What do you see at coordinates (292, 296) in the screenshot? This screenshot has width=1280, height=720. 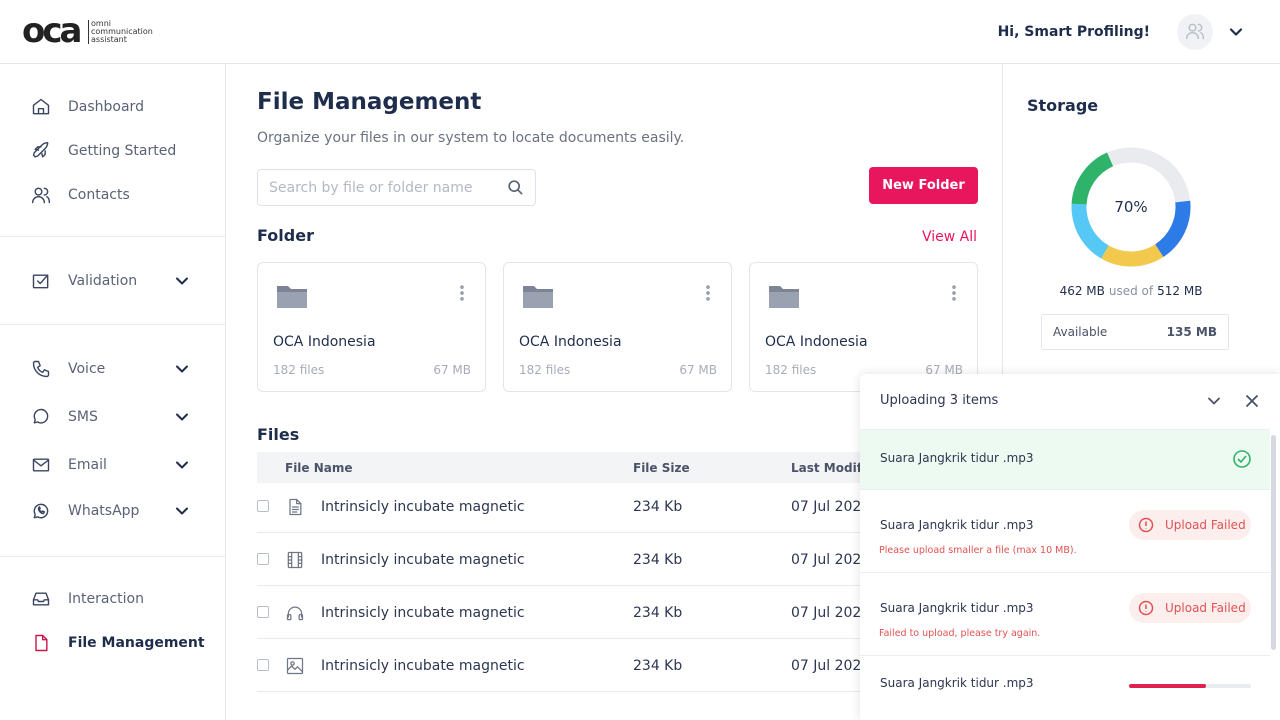 I see `folder-icon` at bounding box center [292, 296].